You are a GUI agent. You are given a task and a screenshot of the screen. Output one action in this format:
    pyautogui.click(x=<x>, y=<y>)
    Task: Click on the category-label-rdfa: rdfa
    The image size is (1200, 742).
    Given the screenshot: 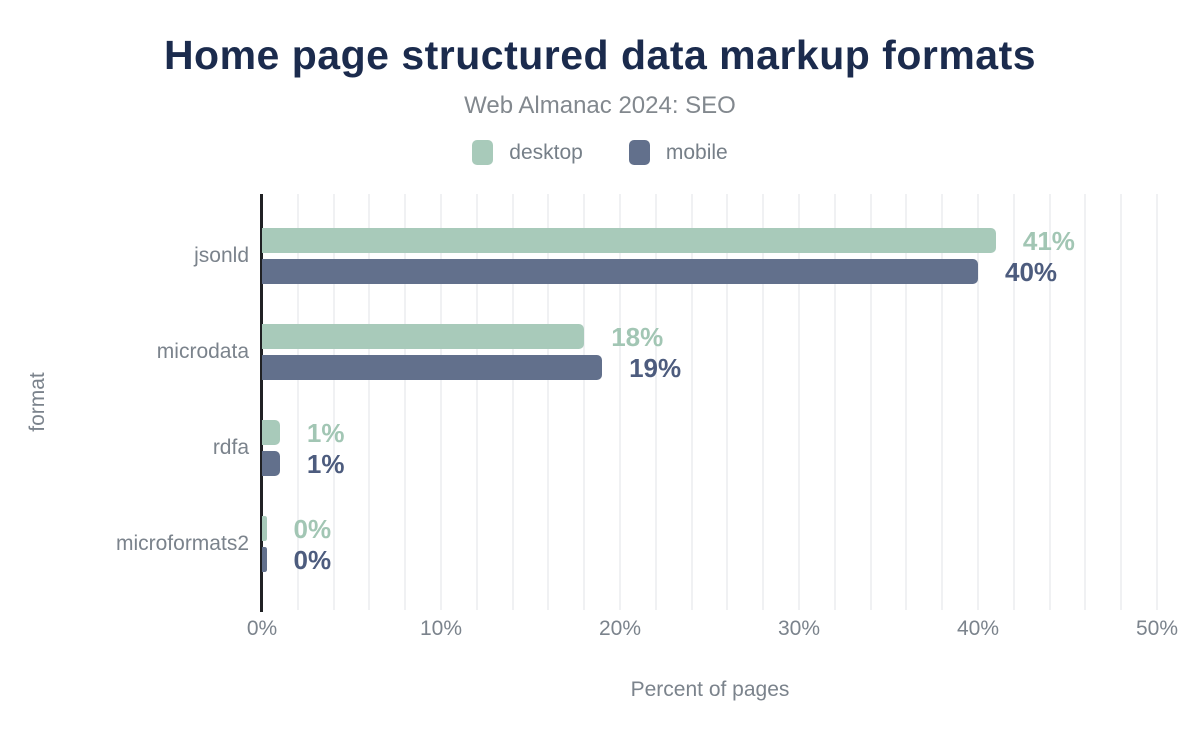 What is the action you would take?
    pyautogui.click(x=230, y=447)
    